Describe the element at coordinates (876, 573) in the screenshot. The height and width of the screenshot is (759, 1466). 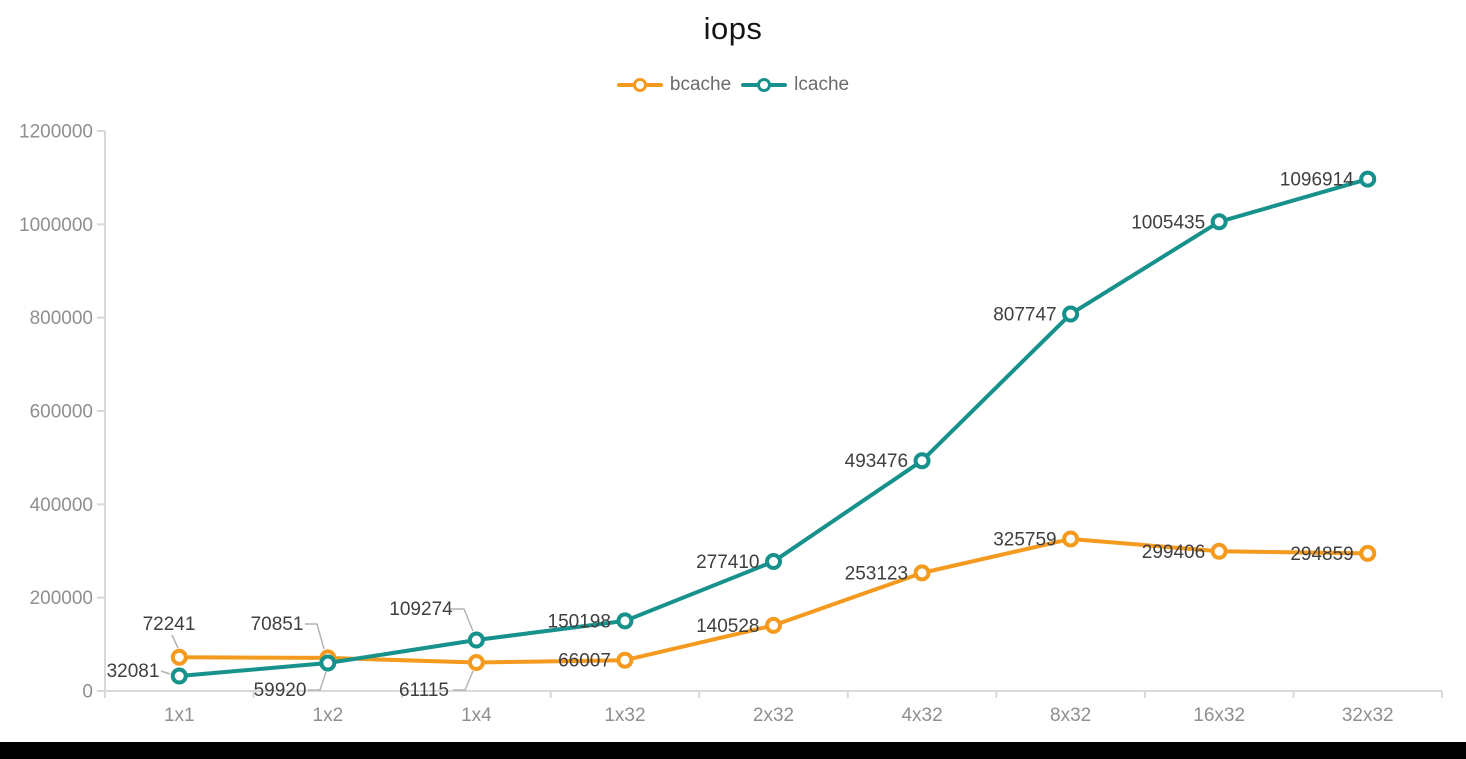
I see `bcache-value-label-4x32: 253123` at that location.